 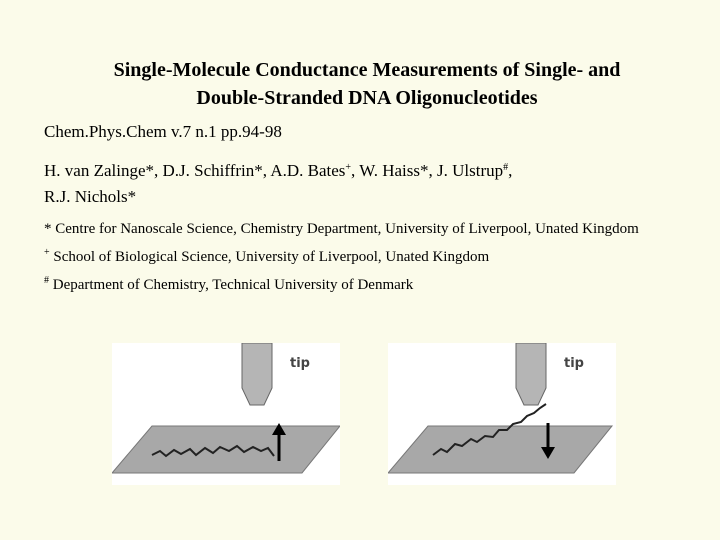 I want to click on author-mark: +, so click(x=348, y=167).